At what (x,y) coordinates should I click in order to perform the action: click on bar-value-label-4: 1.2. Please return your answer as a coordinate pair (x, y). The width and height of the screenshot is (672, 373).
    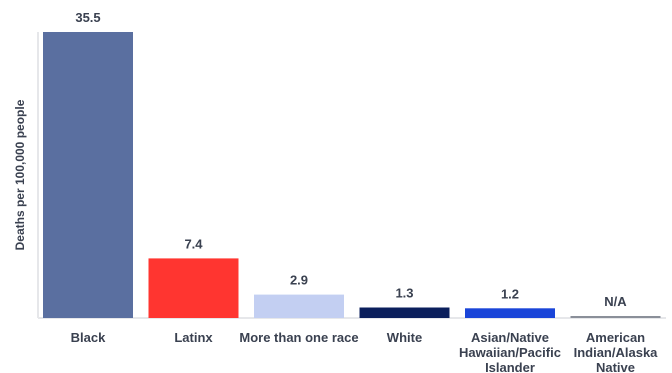
    Looking at the image, I should click on (510, 293).